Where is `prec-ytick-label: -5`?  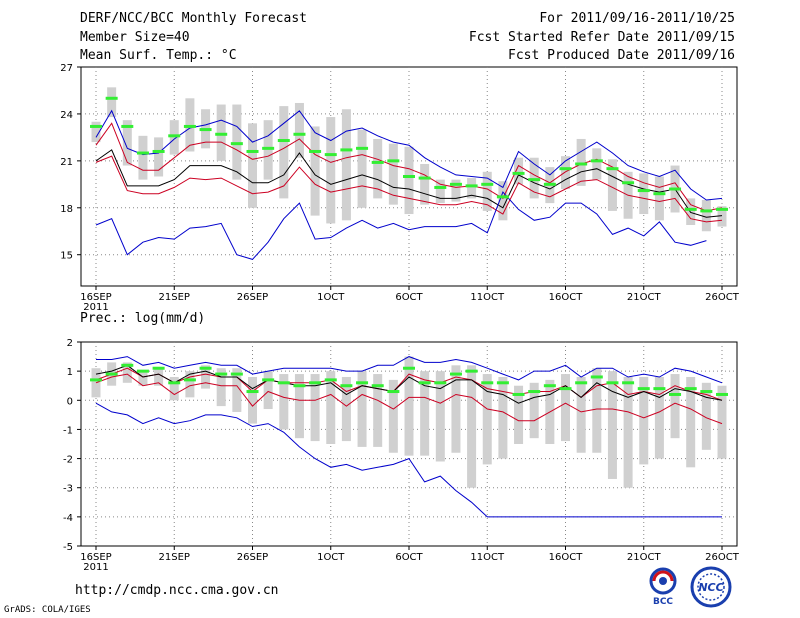 prec-ytick-label: -5 is located at coordinates (68, 547).